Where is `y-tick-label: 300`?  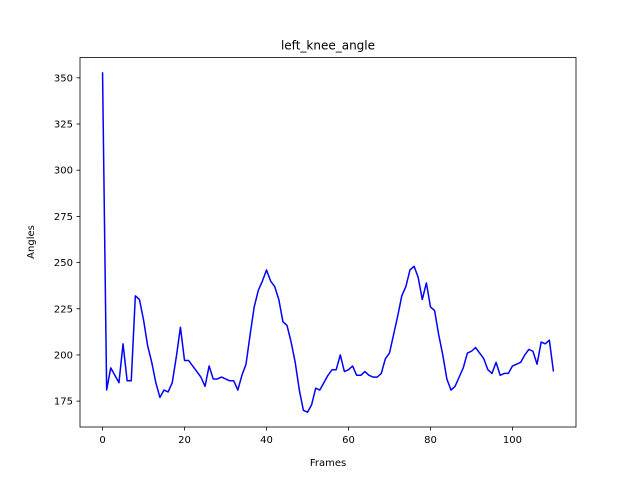
y-tick-label: 300 is located at coordinates (63, 171).